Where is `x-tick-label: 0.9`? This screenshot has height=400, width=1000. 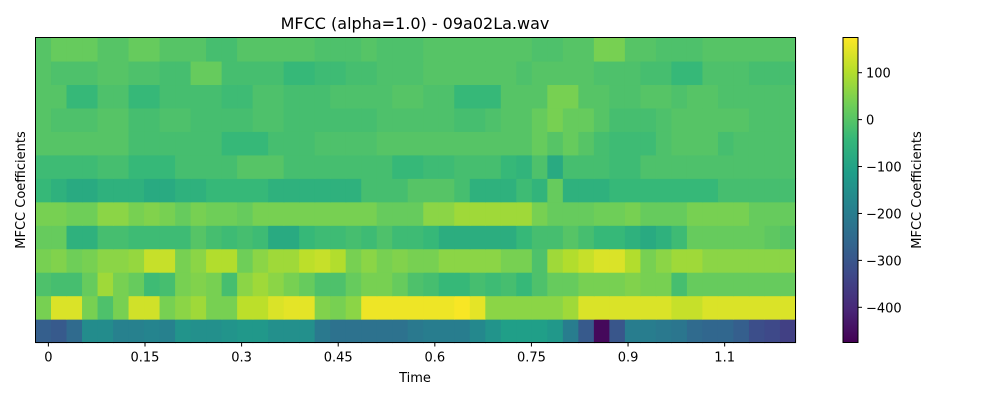 x-tick-label: 0.9 is located at coordinates (628, 358).